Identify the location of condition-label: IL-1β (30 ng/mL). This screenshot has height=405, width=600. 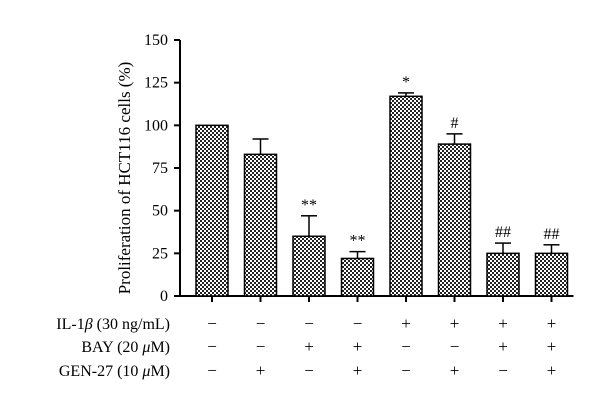
(113, 324).